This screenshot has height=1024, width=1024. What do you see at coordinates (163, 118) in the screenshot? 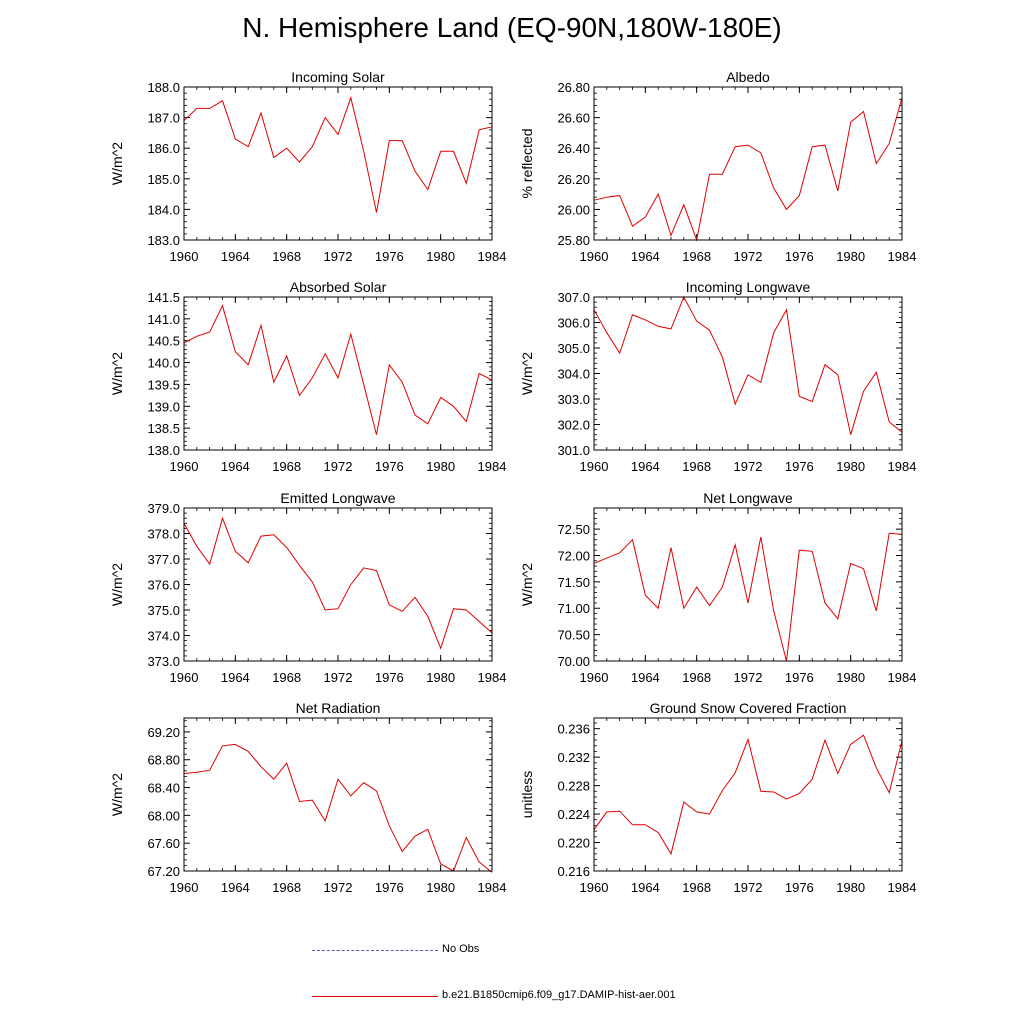
I see `incoming-solar-y-tick-label: 187.0` at bounding box center [163, 118].